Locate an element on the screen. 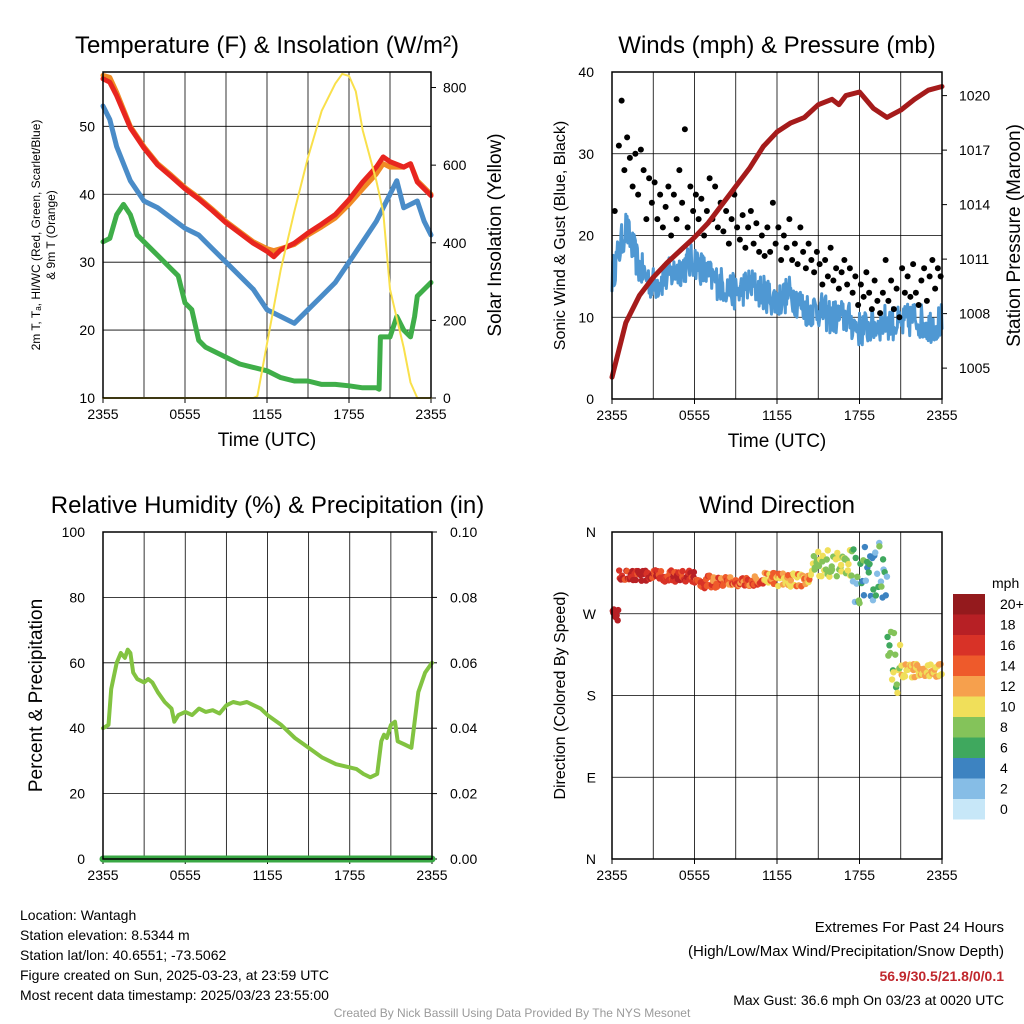  wind-chart-y2tick-label: 1017 is located at coordinates (974, 150).